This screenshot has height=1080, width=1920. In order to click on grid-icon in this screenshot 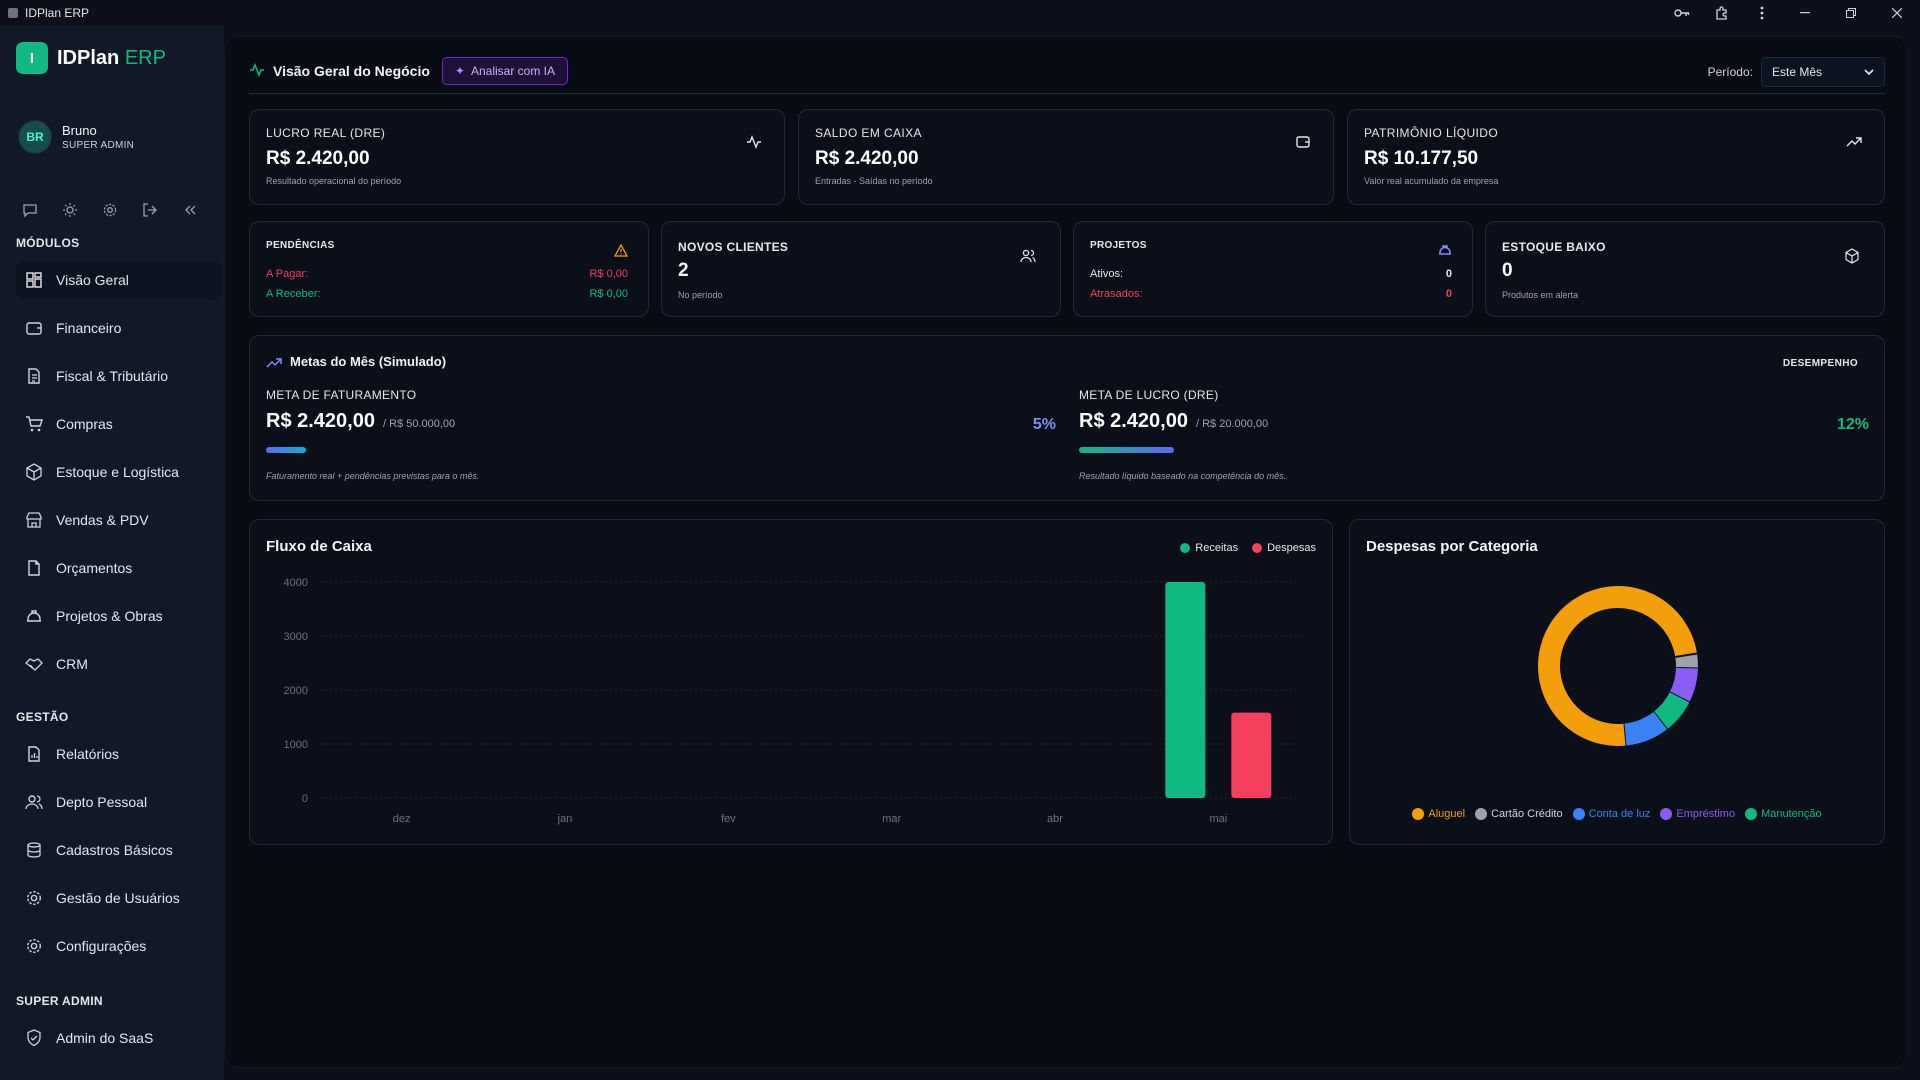, I will do `click(34, 280)`.